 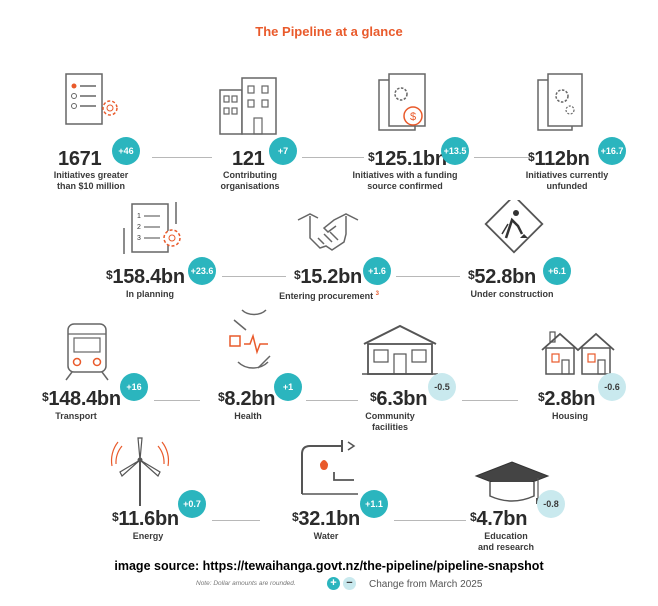 I want to click on construction-sign-icon, so click(x=514, y=227).